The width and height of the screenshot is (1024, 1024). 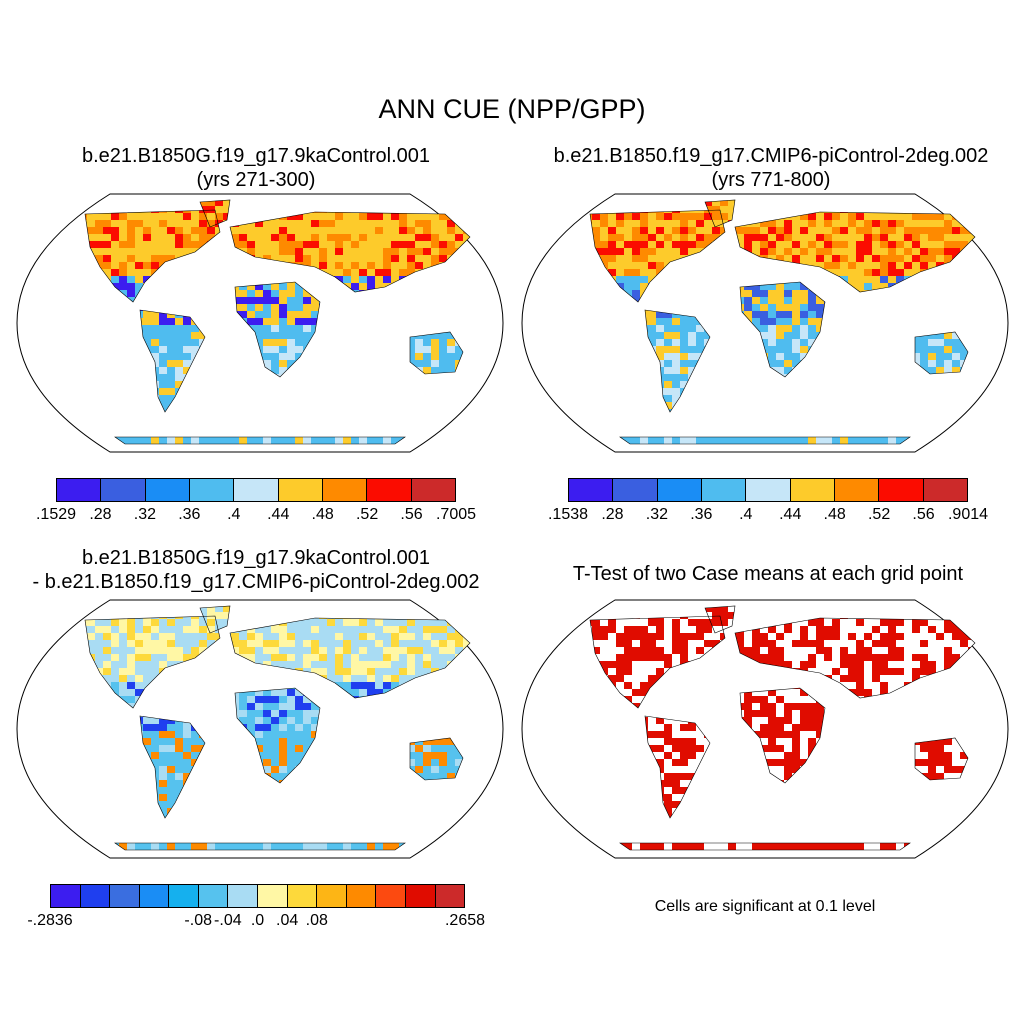 What do you see at coordinates (256, 558) in the screenshot?
I see `panel3-title-line1: b.e21.B1850G.f19_g17.9kaControl.001` at bounding box center [256, 558].